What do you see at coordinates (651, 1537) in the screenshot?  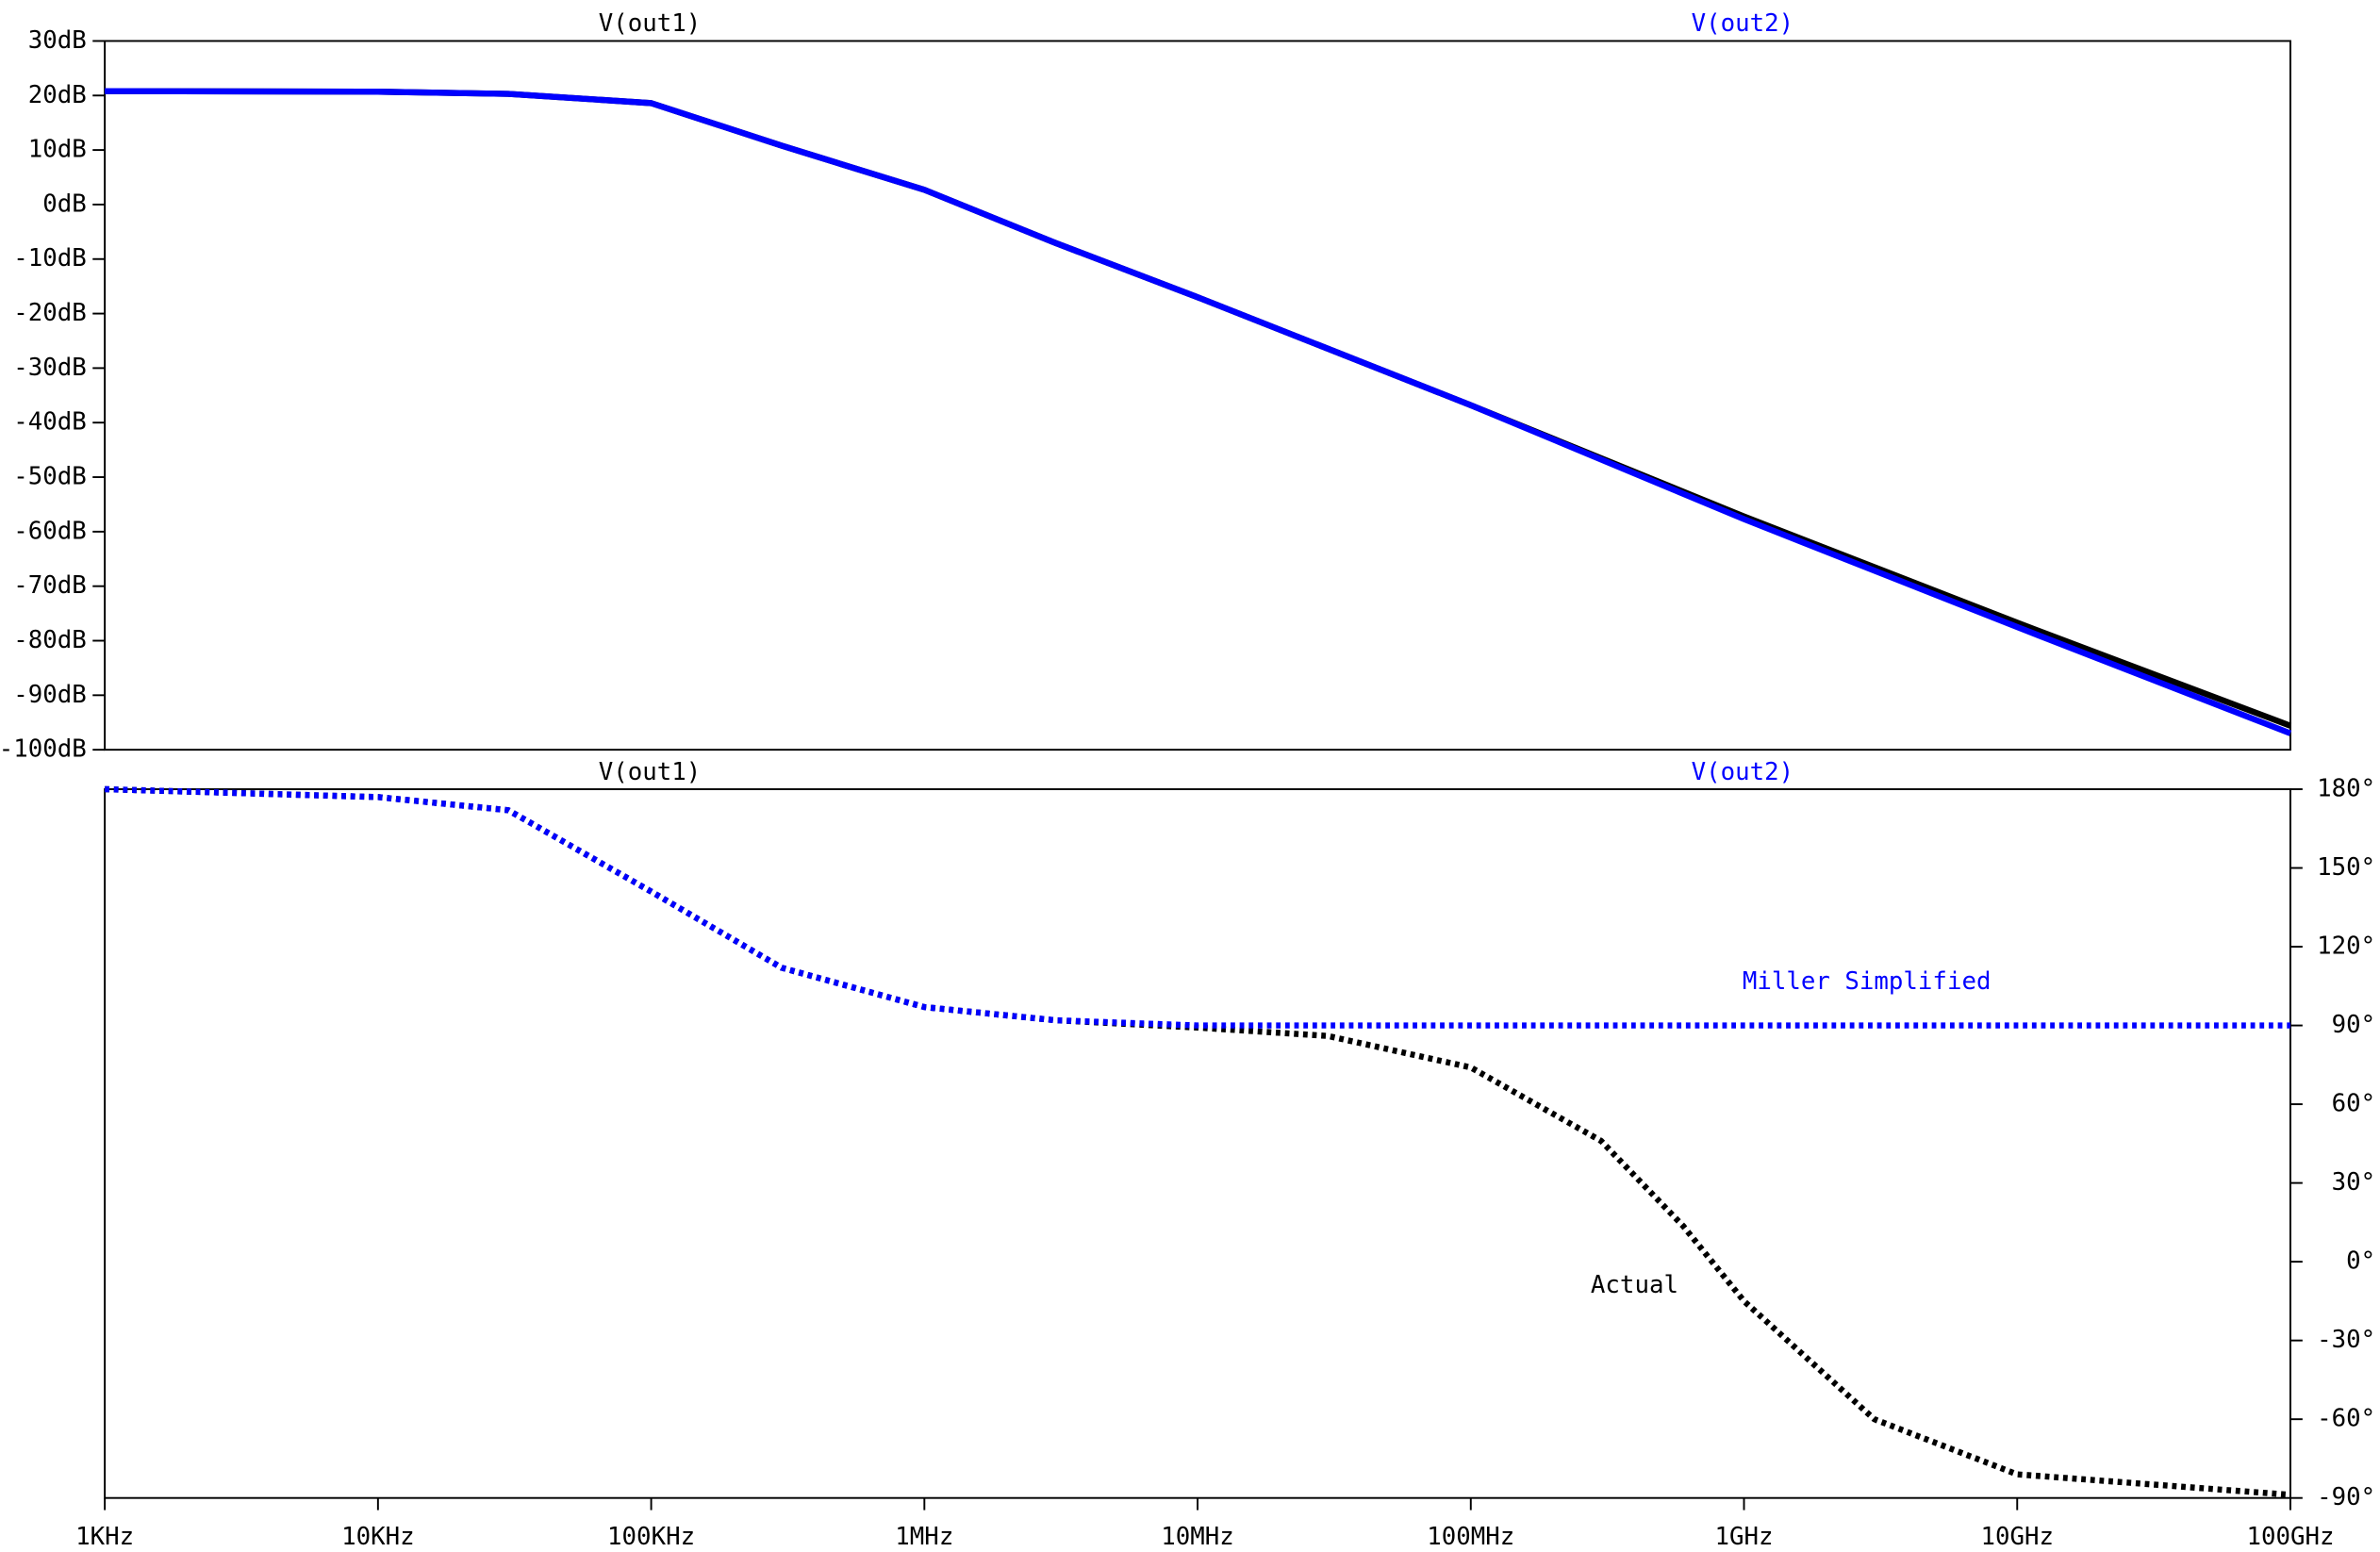 I see `x-tick-label: 100KHz` at bounding box center [651, 1537].